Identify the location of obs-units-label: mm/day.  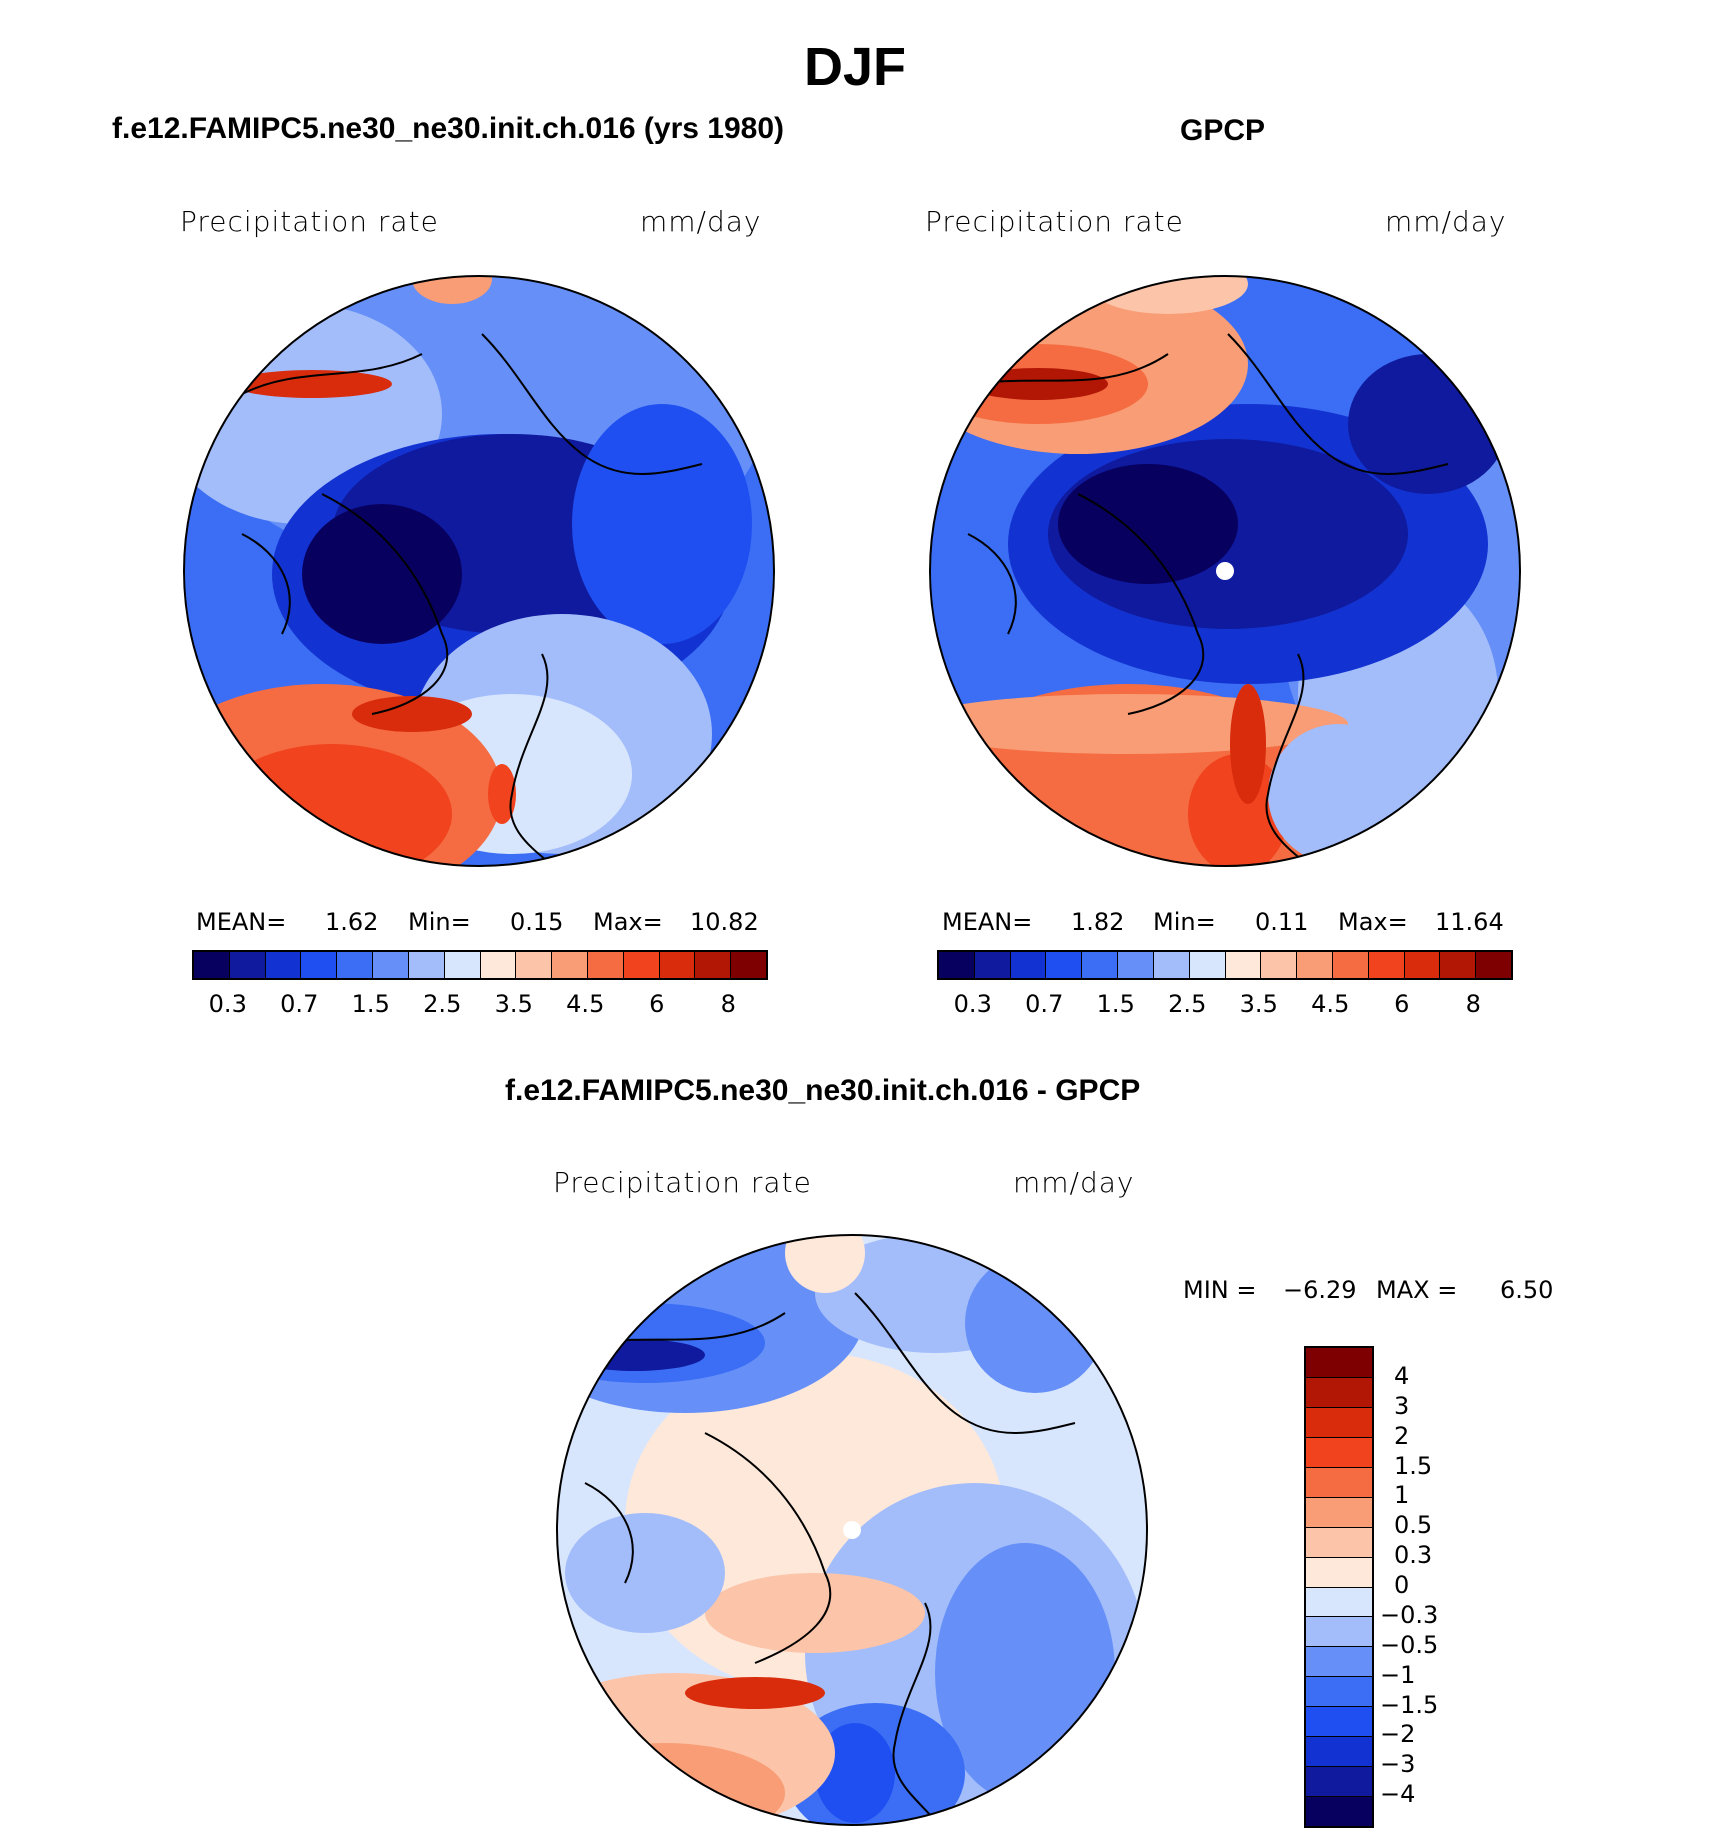
(1446, 221).